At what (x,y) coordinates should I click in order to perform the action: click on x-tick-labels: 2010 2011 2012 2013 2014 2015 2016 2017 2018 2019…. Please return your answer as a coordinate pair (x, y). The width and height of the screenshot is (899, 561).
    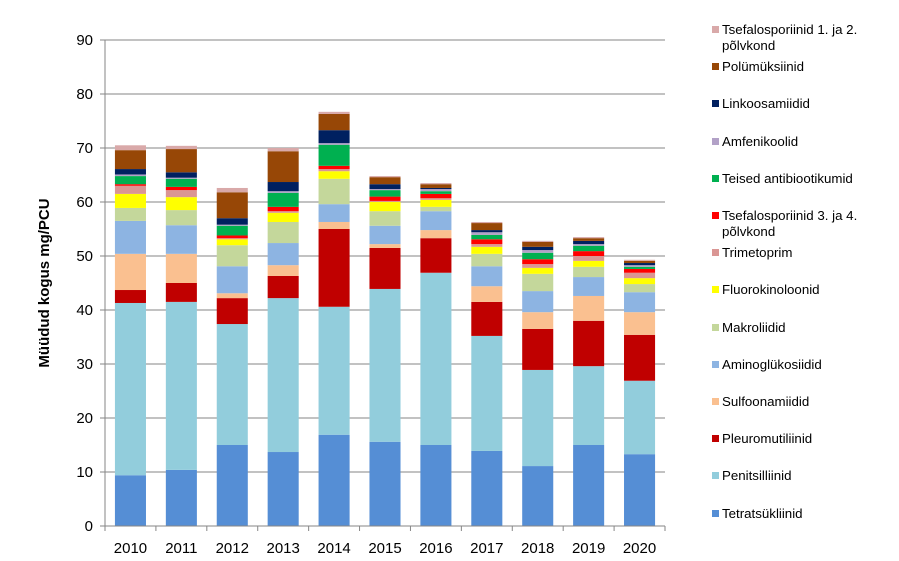
    Looking at the image, I should click on (385, 548).